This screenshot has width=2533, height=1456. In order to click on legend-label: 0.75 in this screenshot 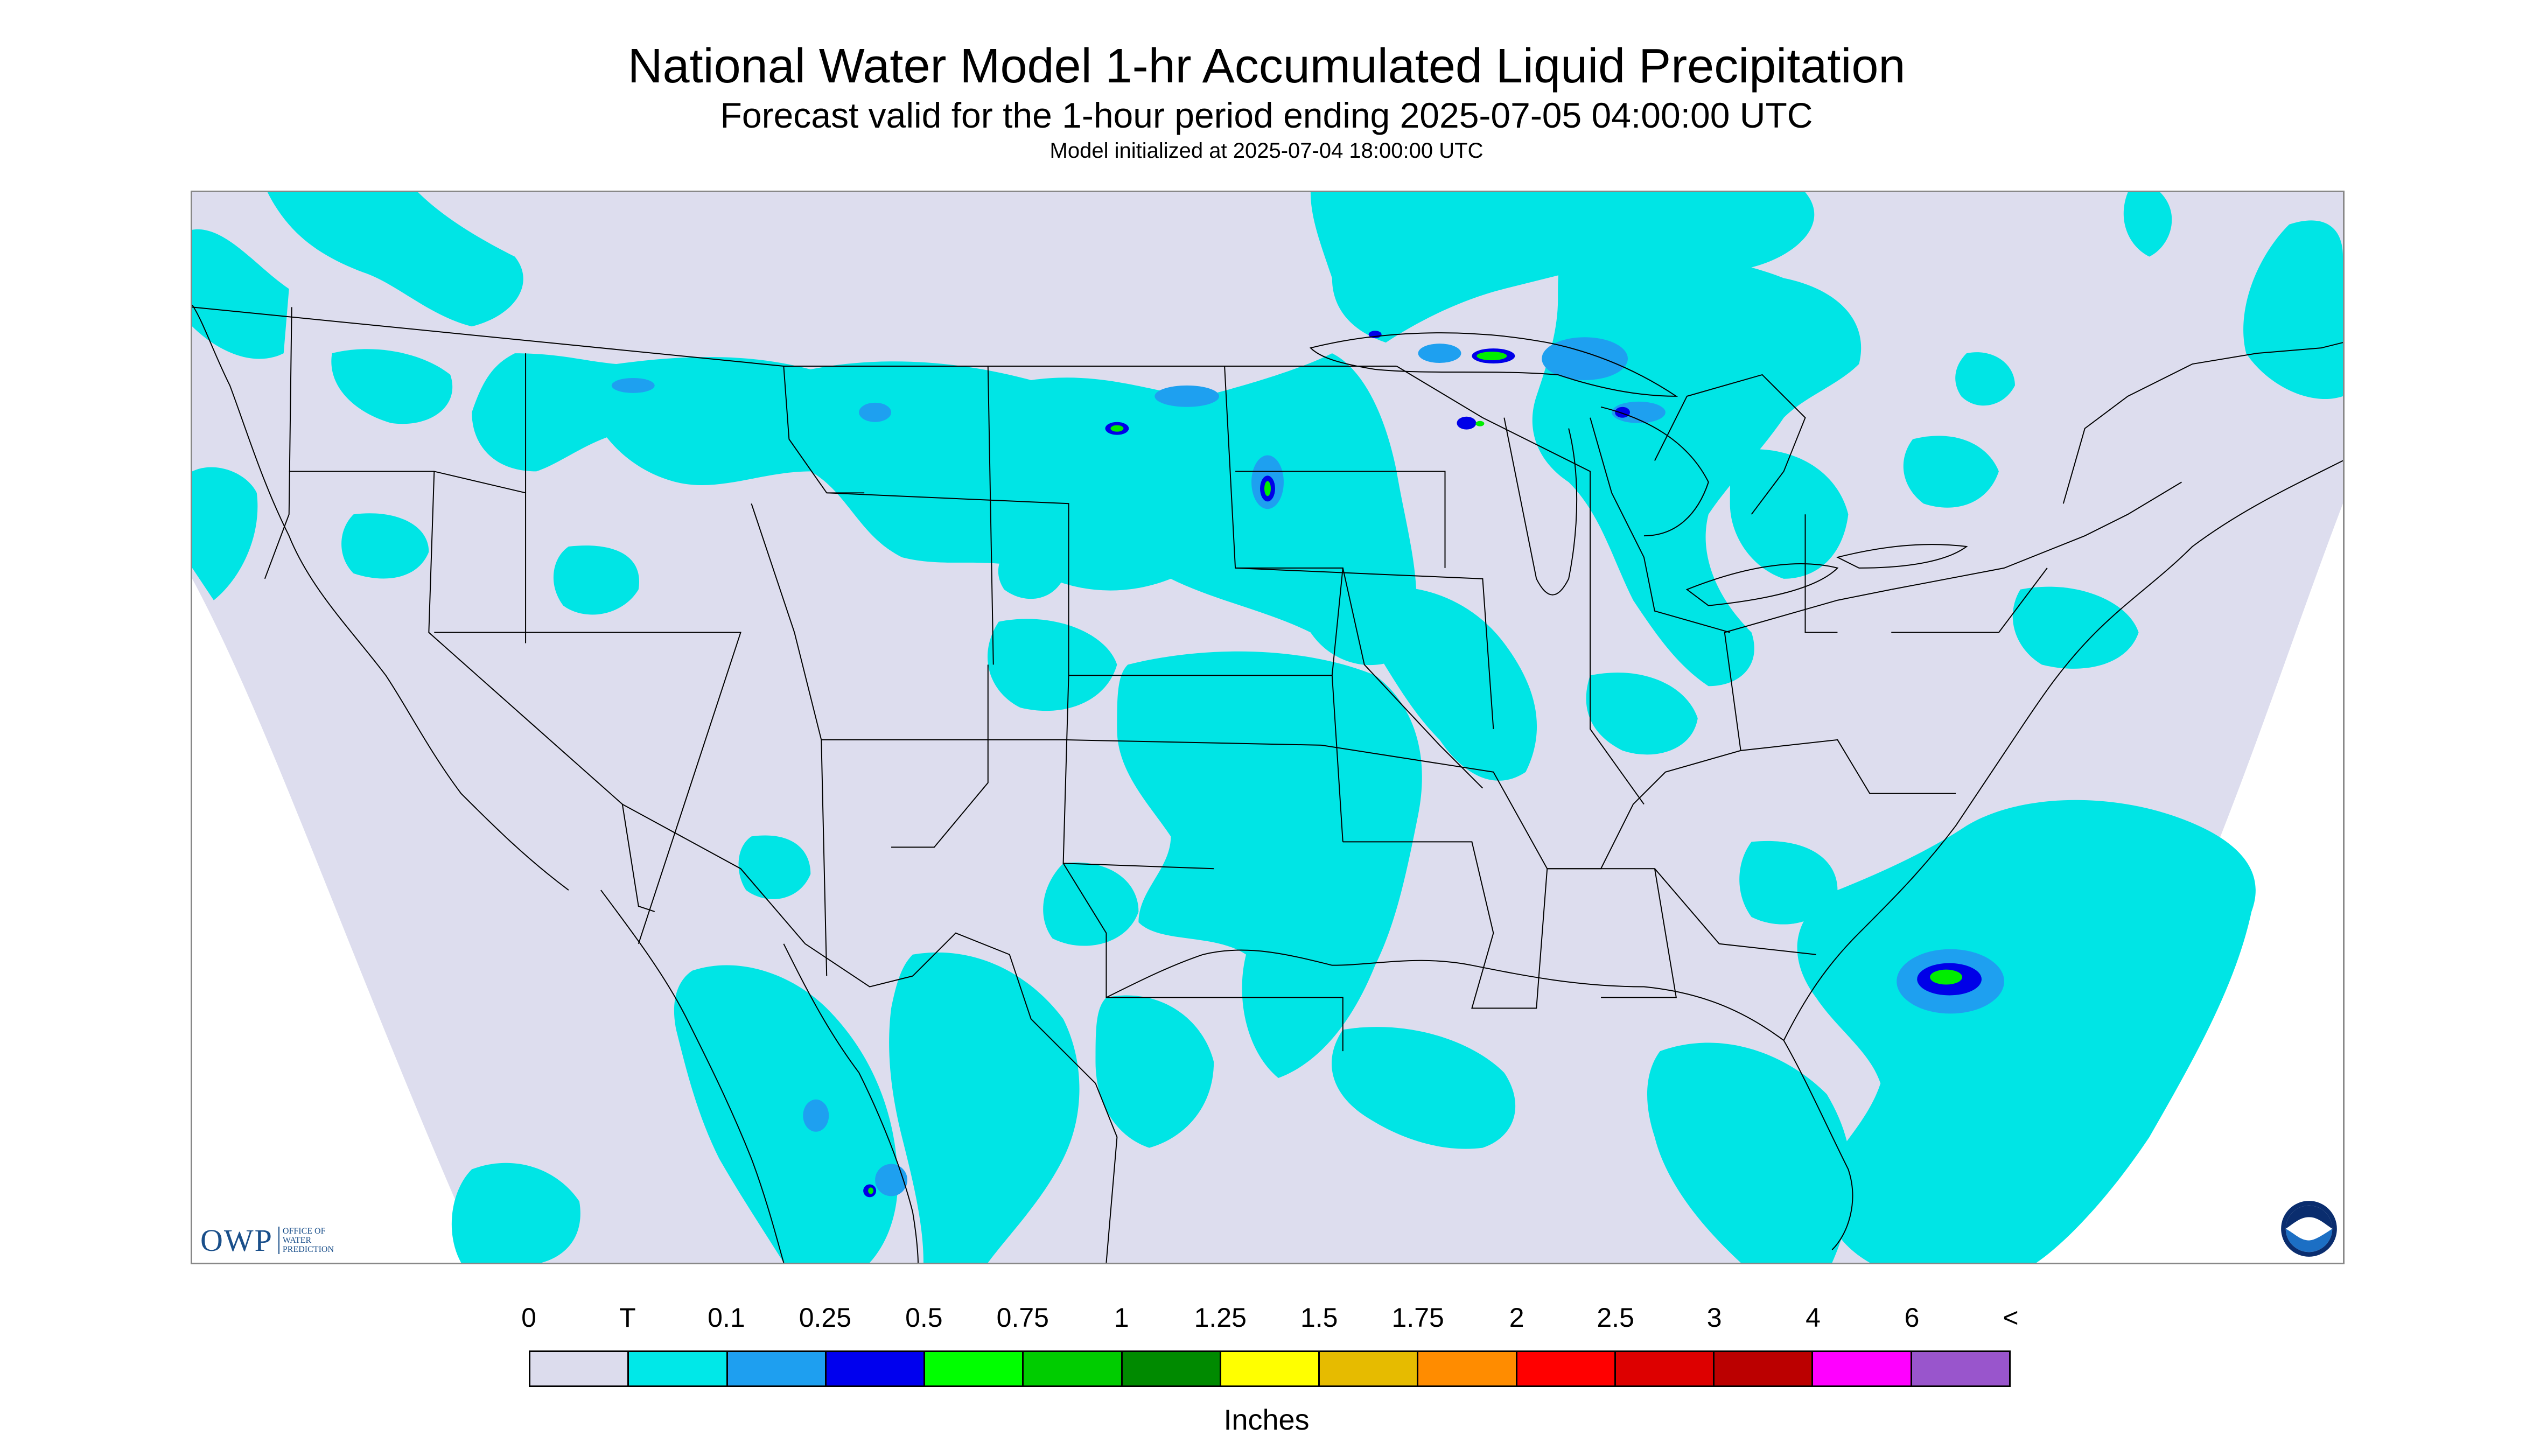, I will do `click(1023, 1318)`.